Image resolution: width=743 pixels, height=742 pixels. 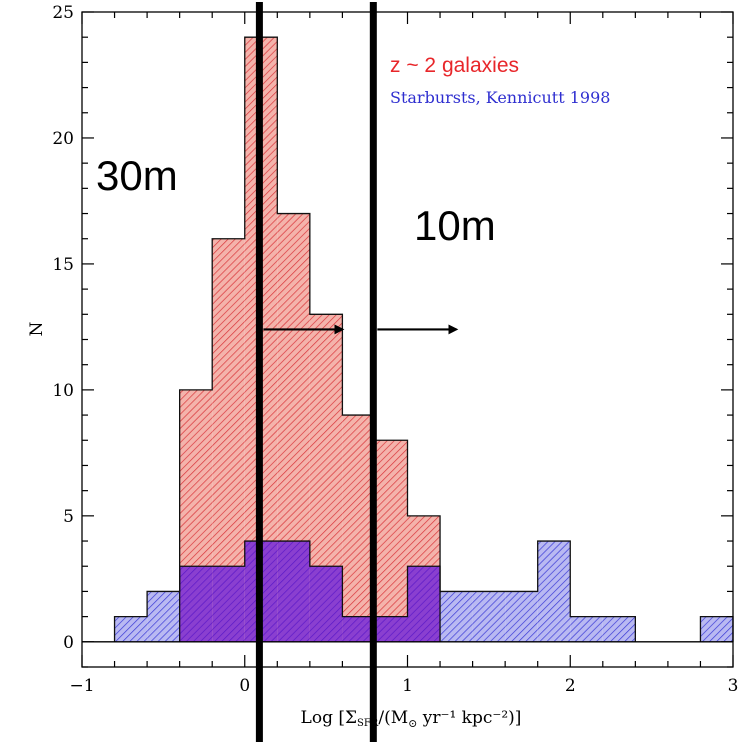 I want to click on y-tick-label: 15, so click(x=63, y=265).